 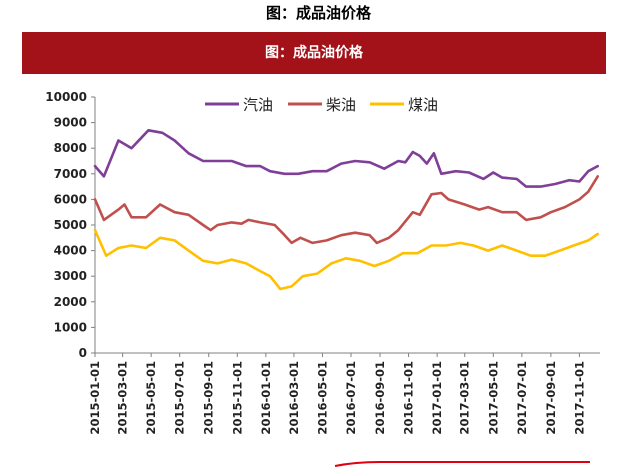 What do you see at coordinates (318, 13) in the screenshot?
I see `page-title: 图：成品油价格` at bounding box center [318, 13].